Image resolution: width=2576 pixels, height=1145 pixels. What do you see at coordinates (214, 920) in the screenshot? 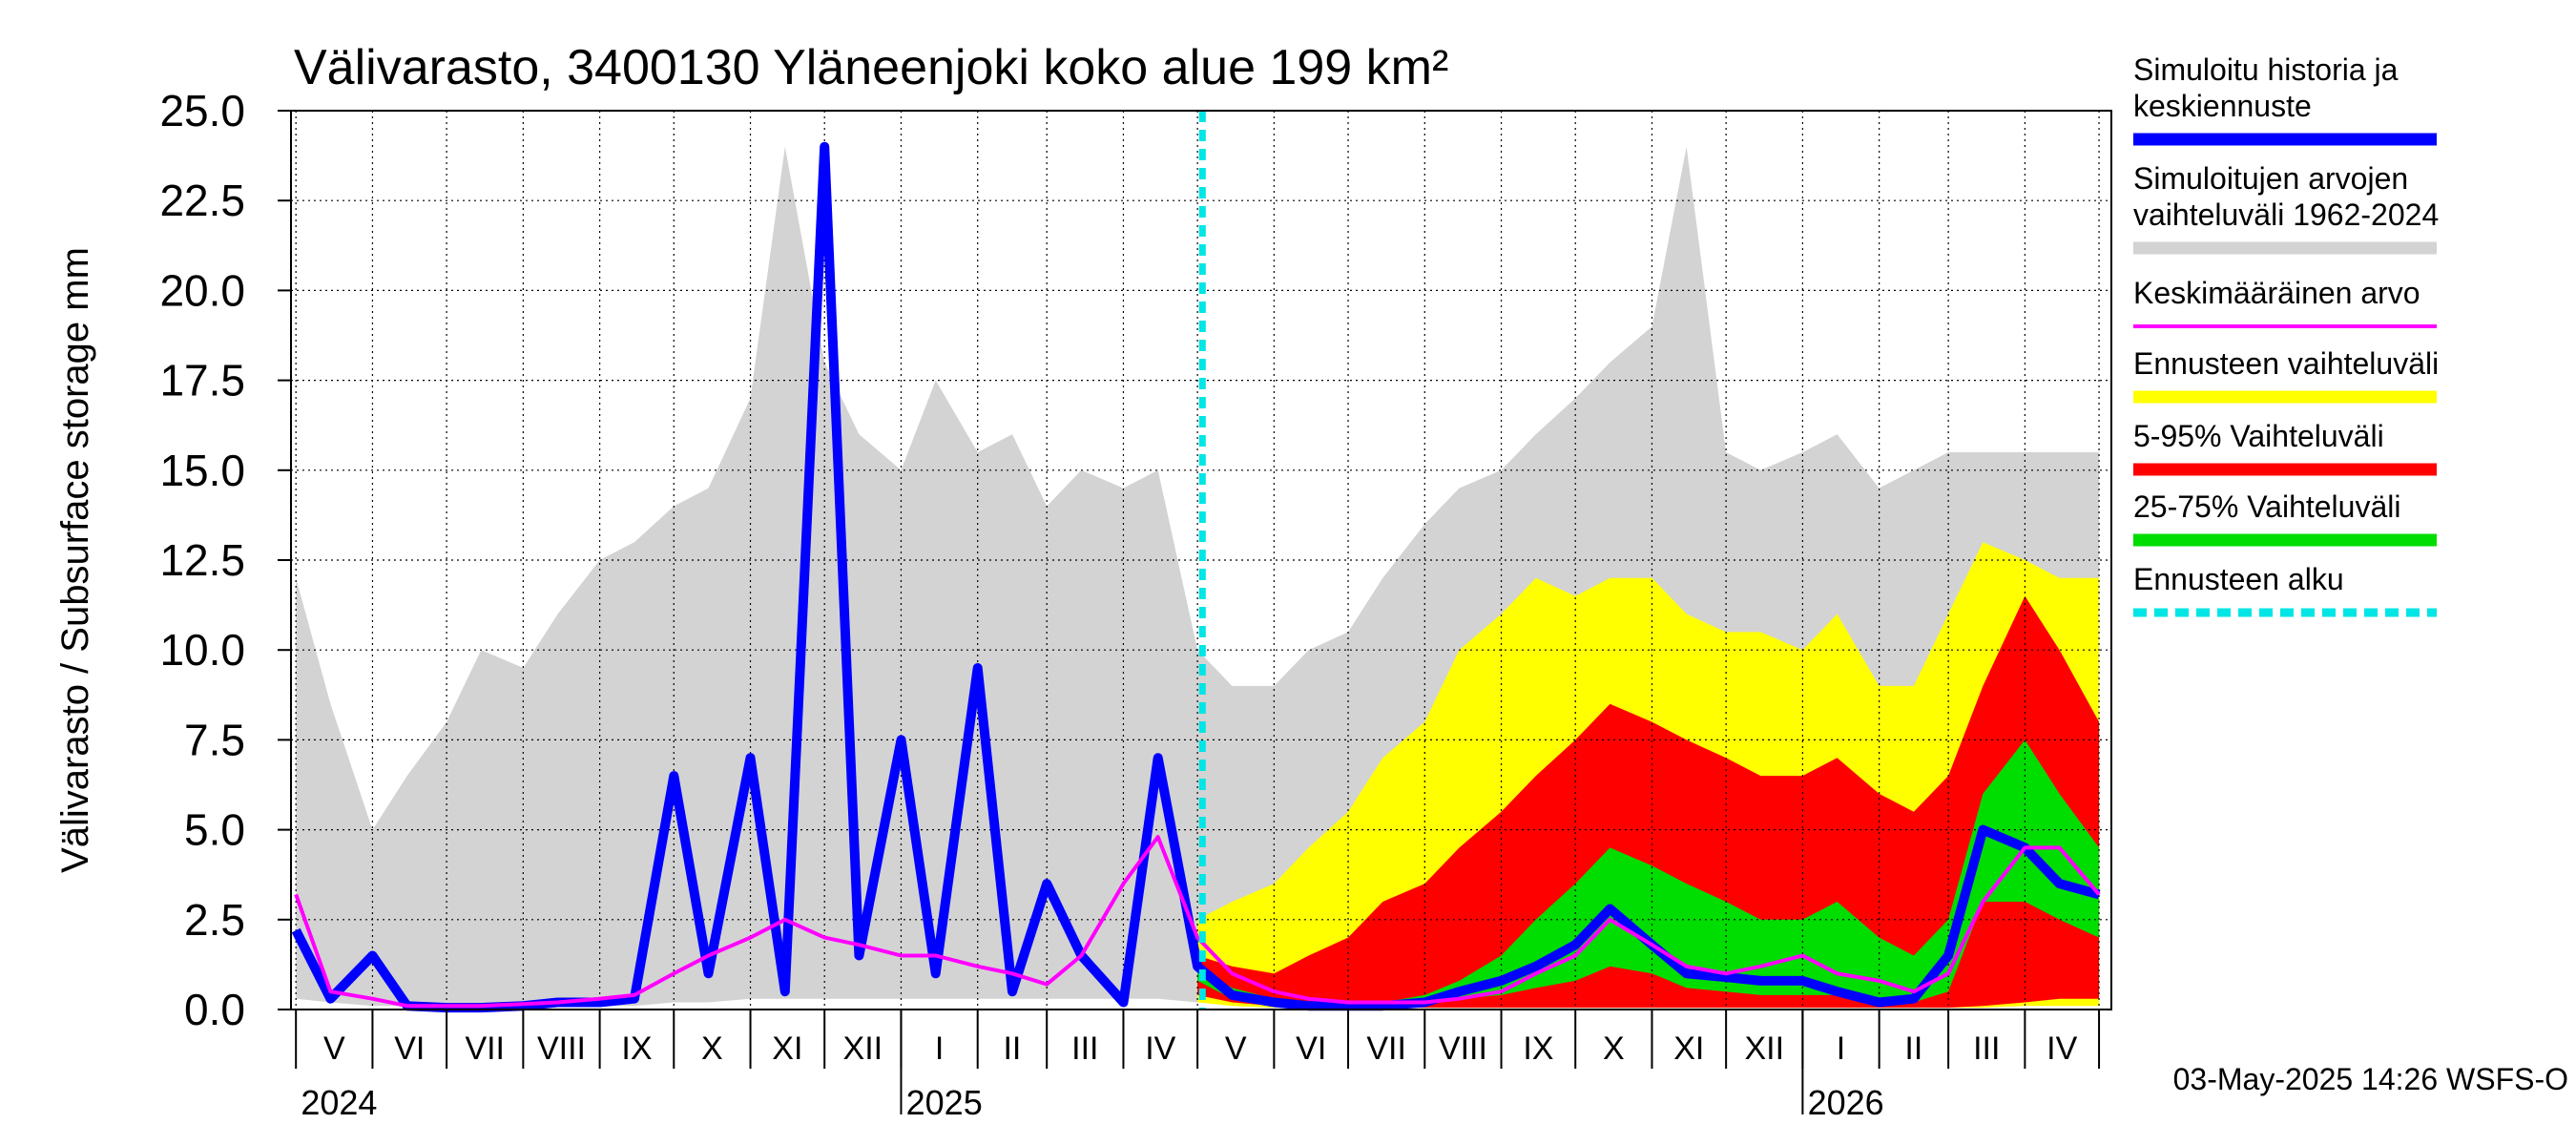
I see `y-tick-label: 2.5` at bounding box center [214, 920].